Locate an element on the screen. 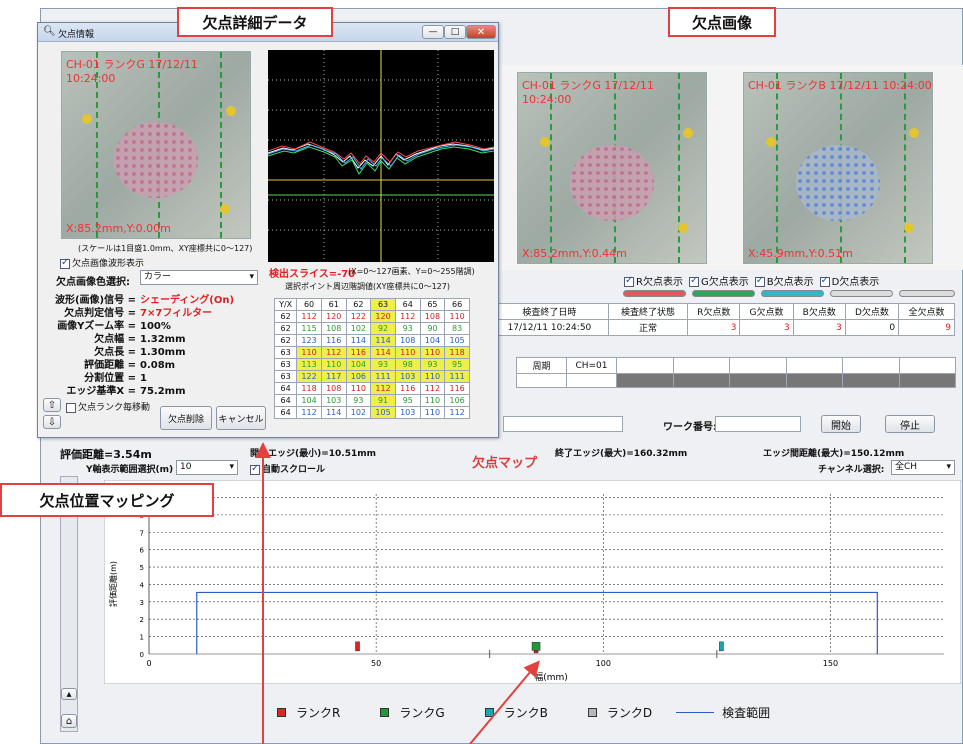 The image size is (963, 744). map-scrollbar is located at coordinates (69, 604).